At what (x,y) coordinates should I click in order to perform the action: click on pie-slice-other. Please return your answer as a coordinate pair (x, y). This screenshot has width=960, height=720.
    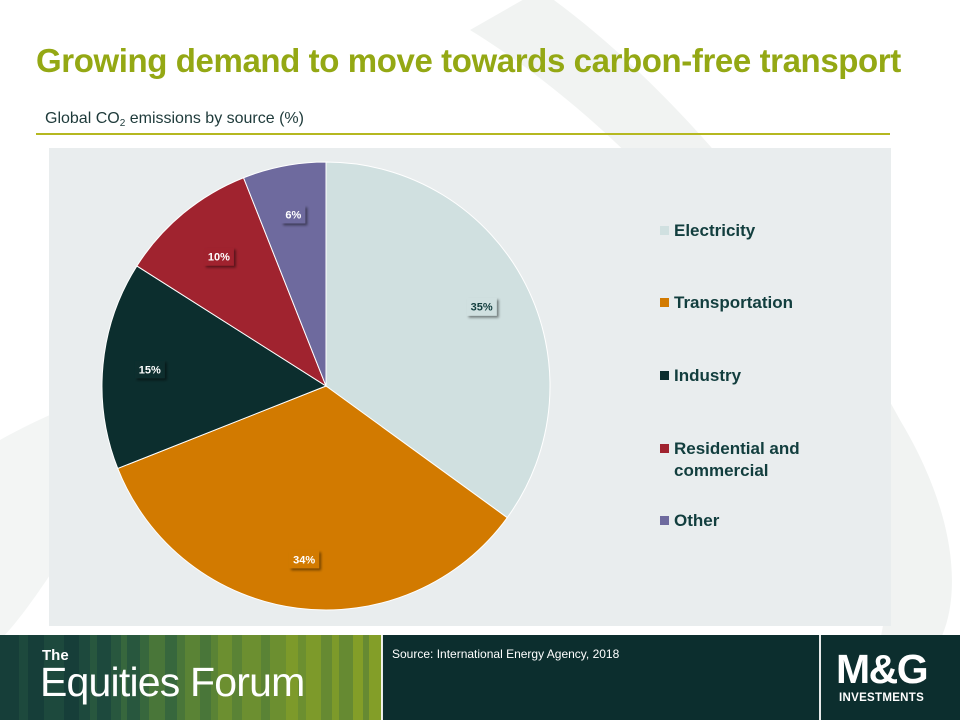
    Looking at the image, I should click on (284, 274).